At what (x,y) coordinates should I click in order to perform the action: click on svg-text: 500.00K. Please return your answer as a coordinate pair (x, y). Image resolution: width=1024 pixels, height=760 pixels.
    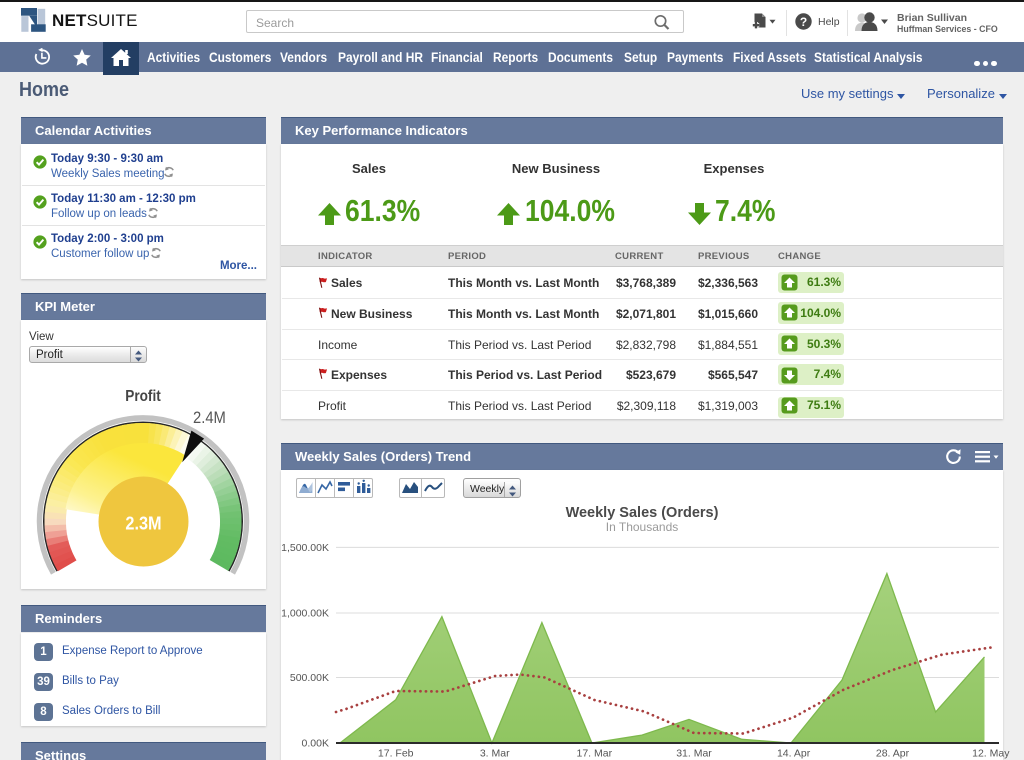
    Looking at the image, I should click on (309, 678).